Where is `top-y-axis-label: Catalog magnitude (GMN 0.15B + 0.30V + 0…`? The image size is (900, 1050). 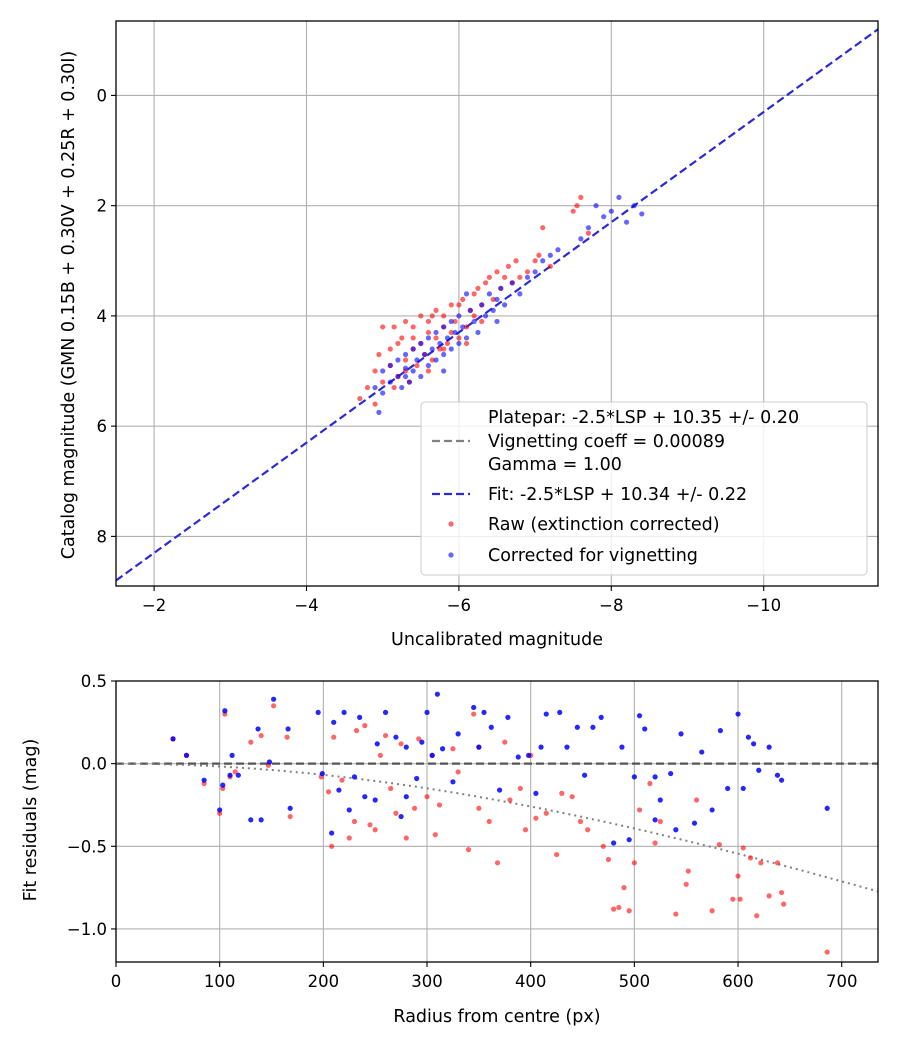 top-y-axis-label: Catalog magnitude (GMN 0.15B + 0.30V + 0… is located at coordinates (69, 305).